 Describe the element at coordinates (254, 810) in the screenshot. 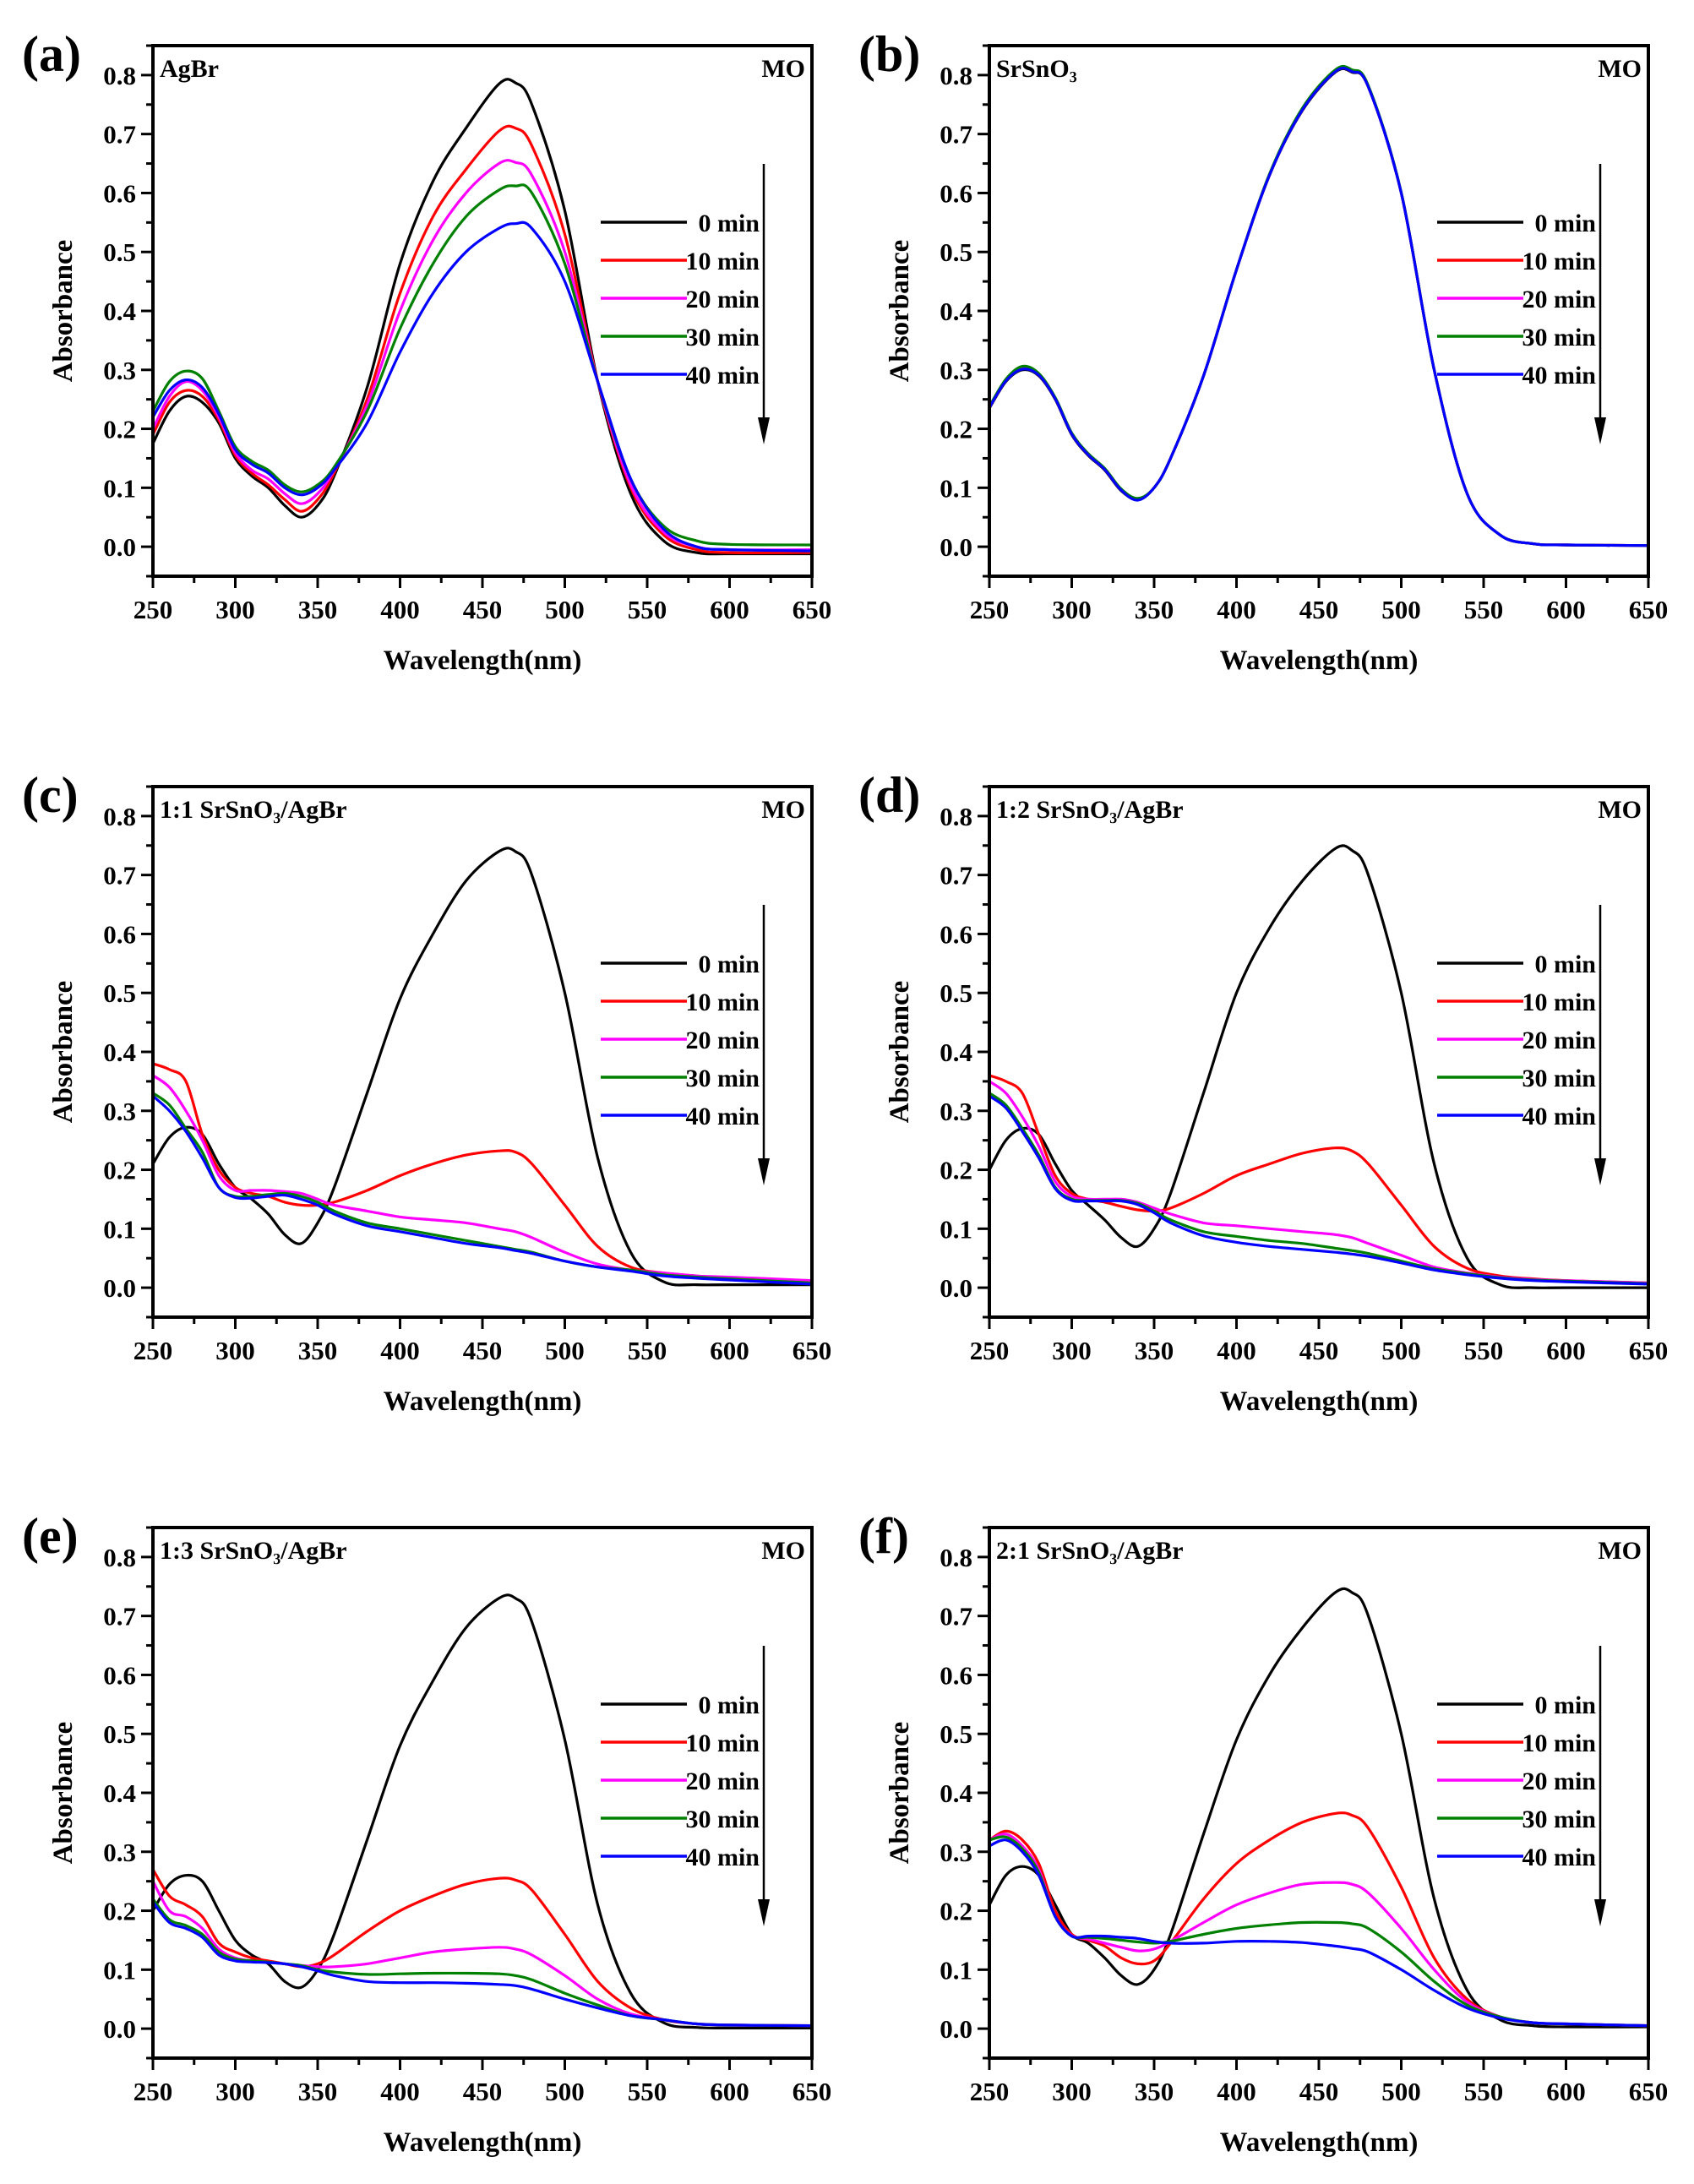

I see `sample-label: 1:1 SrSnO₃/AgBr` at that location.